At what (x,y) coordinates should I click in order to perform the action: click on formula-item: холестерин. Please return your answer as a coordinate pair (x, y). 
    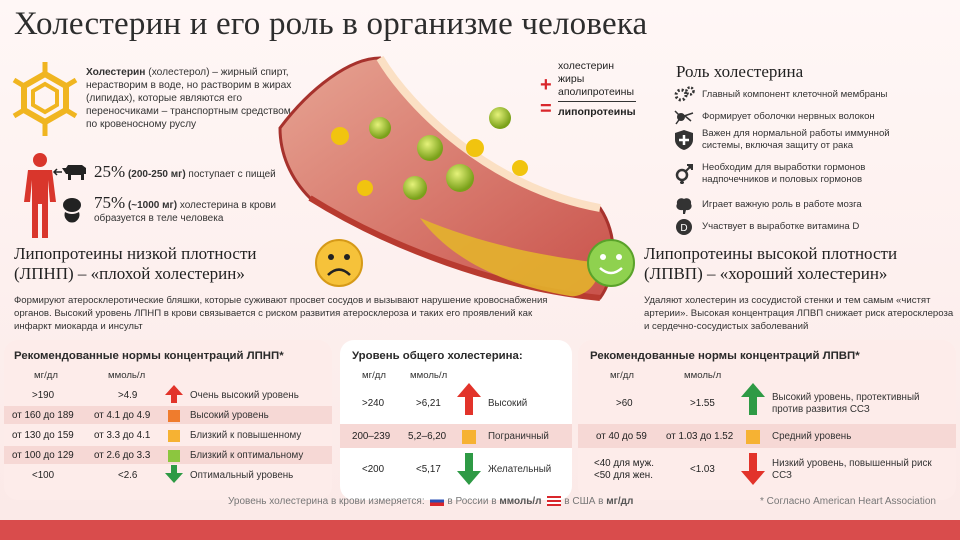
    Looking at the image, I should click on (586, 66).